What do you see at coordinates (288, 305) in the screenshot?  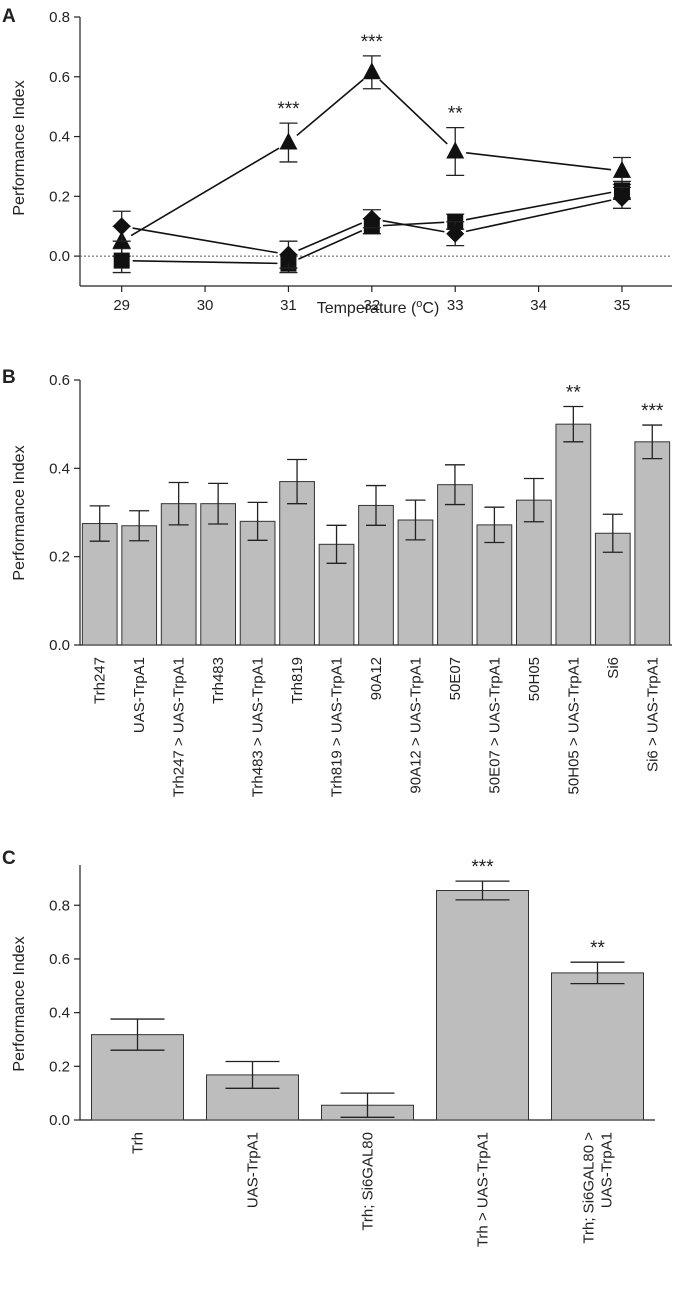 I see `panel-a-x-tick-label: 31` at bounding box center [288, 305].